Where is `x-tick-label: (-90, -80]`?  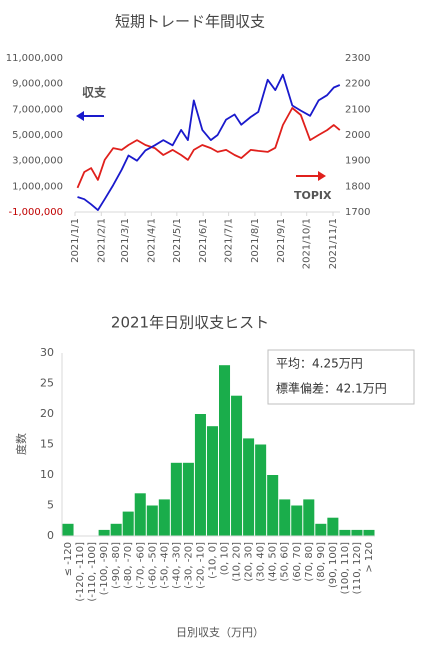
x-tick-label: (-90, -80] is located at coordinates (116, 565).